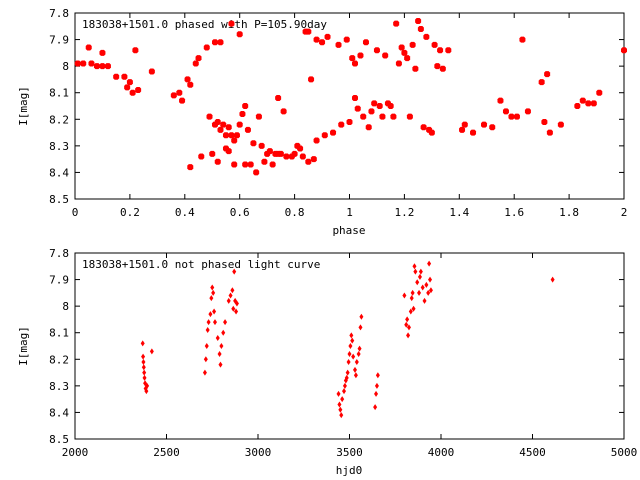 The height and width of the screenshot is (480, 640). What do you see at coordinates (59, 280) in the screenshot?
I see `y-tick-label: 7.9` at bounding box center [59, 280].